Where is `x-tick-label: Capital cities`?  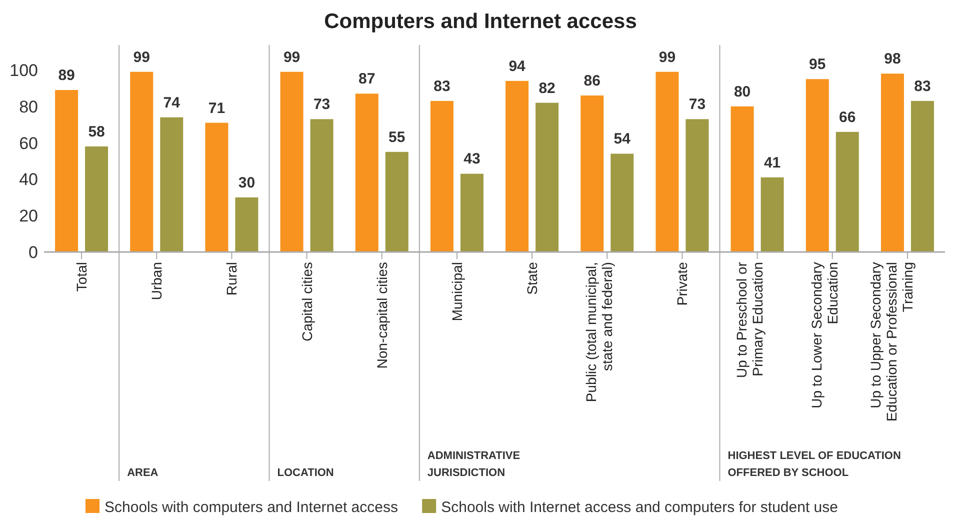 x-tick-label: Capital cities is located at coordinates (306, 302).